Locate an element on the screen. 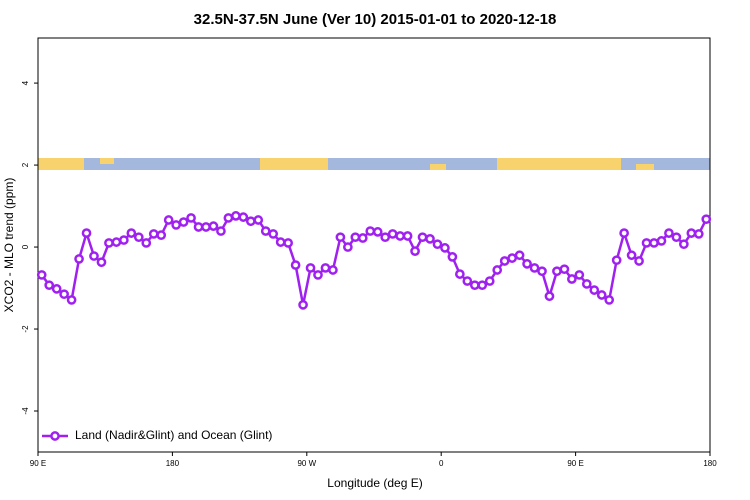 This screenshot has height=500, width=750. y-tick-label: 4 is located at coordinates (25, 82).